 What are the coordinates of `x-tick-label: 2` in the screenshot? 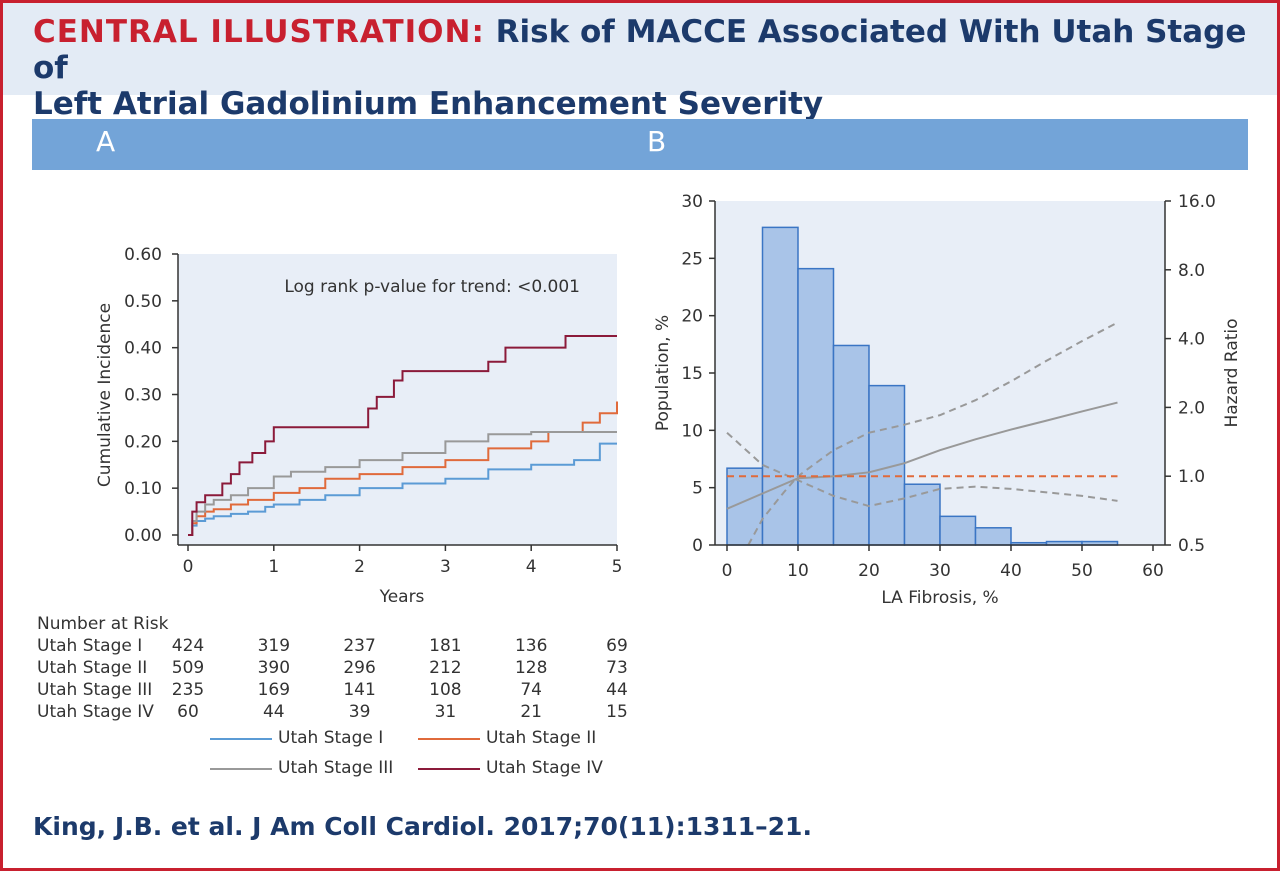 It's located at (359, 567).